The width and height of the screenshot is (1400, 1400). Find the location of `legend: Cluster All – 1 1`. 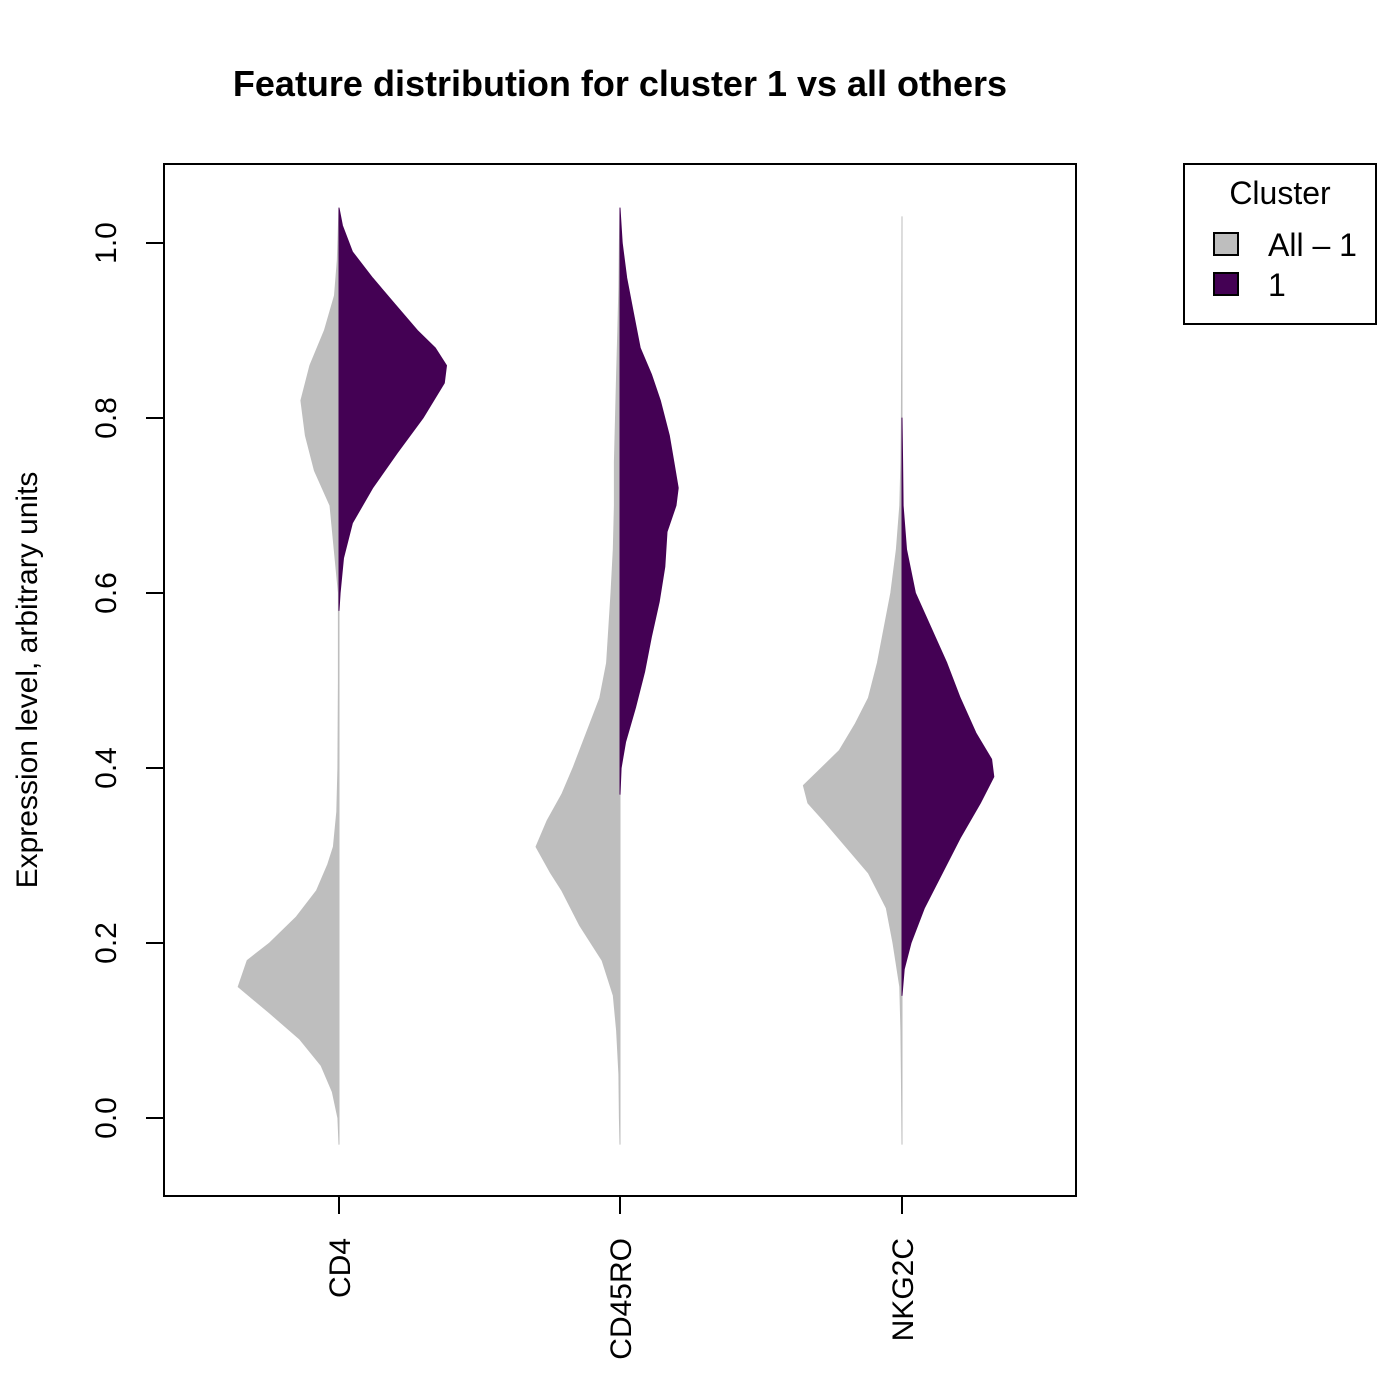

legend: Cluster All – 1 1 is located at coordinates (1280, 244).